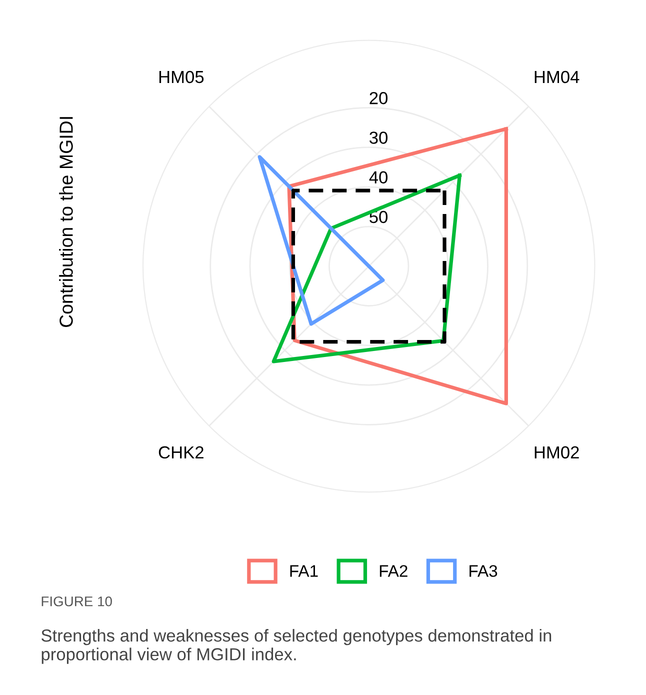  Describe the element at coordinates (77, 601) in the screenshot. I see `caption: FIGURE 10` at that location.